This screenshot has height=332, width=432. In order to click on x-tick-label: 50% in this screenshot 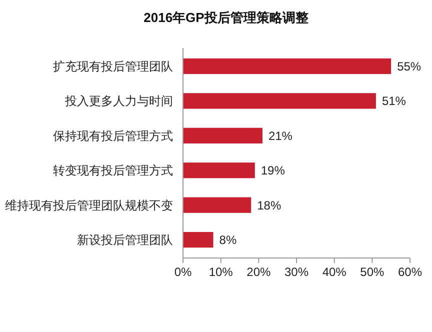, I will do `click(372, 272)`.